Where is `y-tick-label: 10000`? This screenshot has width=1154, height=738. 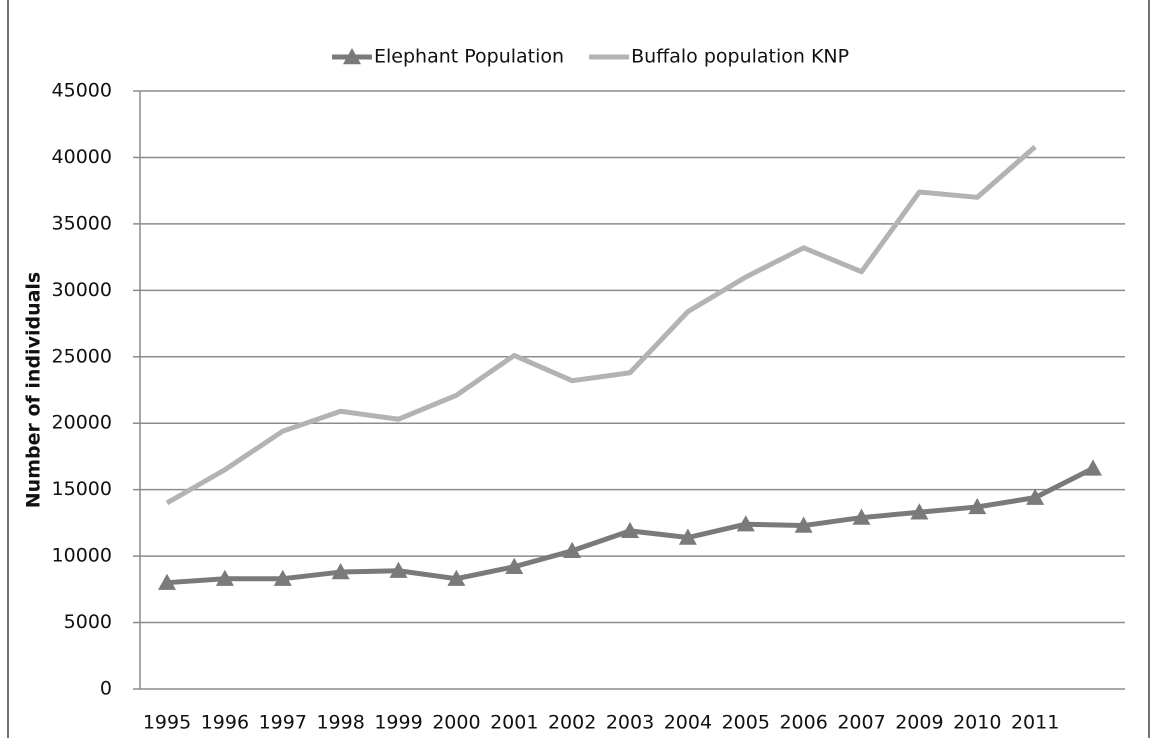
y-tick-label: 10000 is located at coordinates (82, 556).